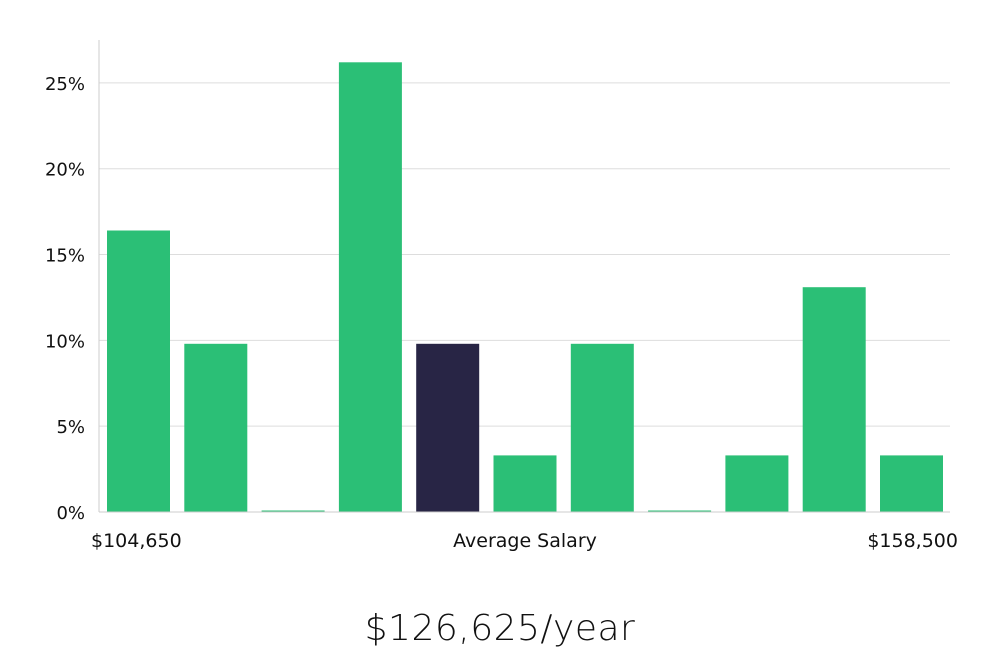 This screenshot has width=1000, height=660. I want to click on y-tick-label: 25%, so click(65, 84).